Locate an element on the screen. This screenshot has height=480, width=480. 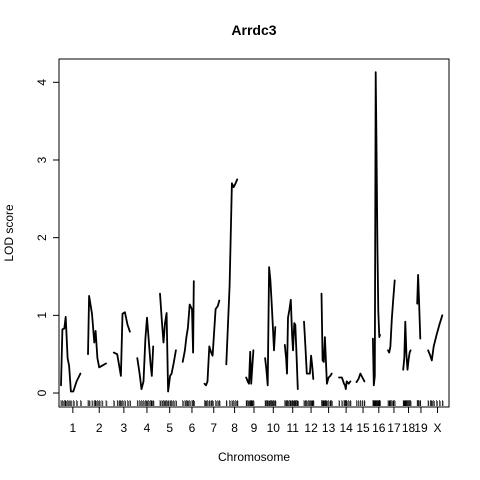
y-axis-label: LOD score is located at coordinates (9, 233).